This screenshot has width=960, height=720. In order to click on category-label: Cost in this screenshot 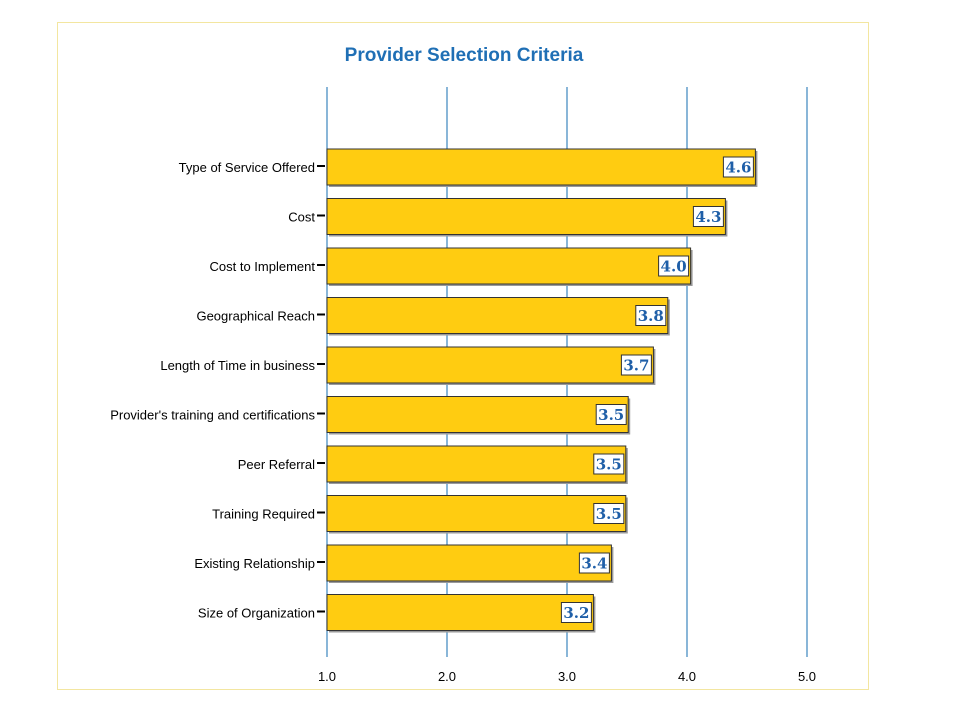, I will do `click(301, 217)`.